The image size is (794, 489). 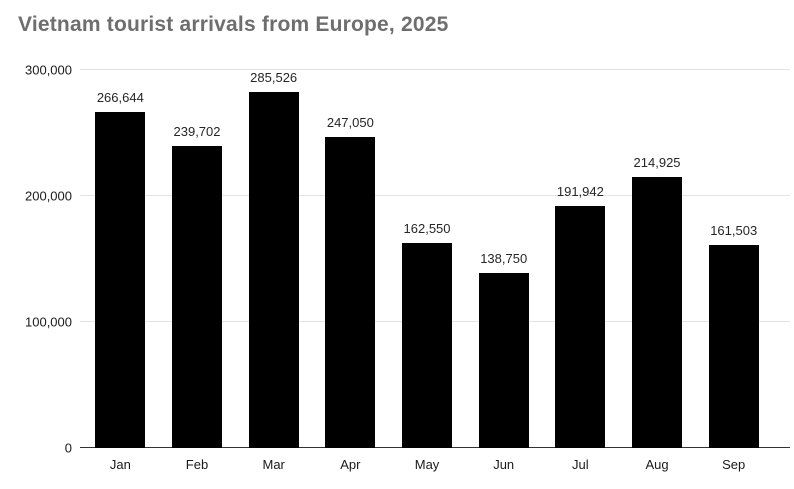 I want to click on x-tick-label: Jun, so click(x=504, y=464).